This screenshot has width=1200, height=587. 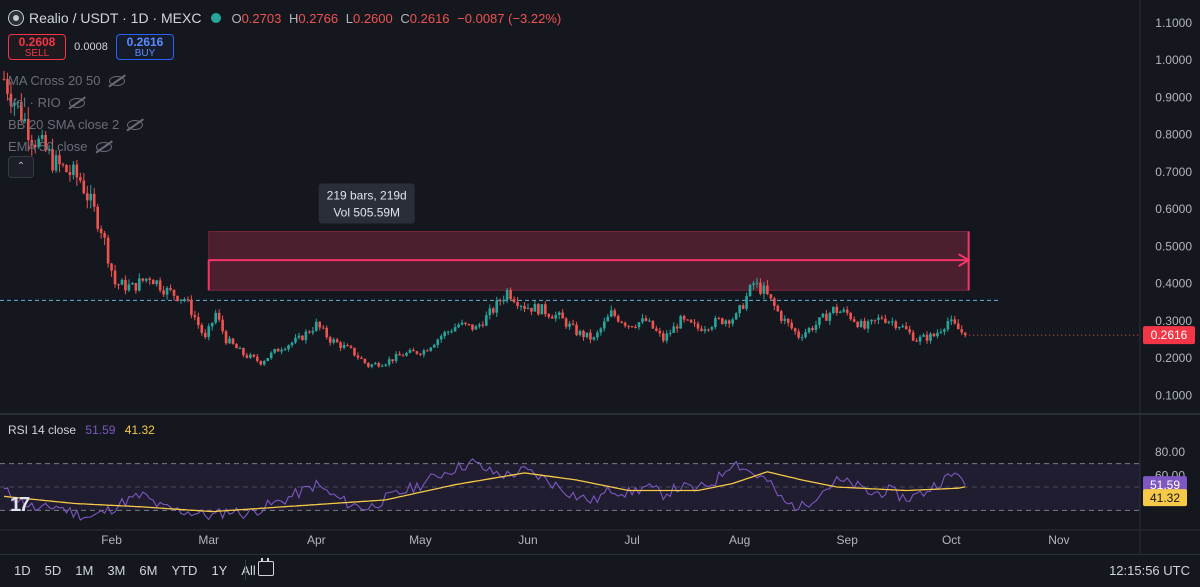 What do you see at coordinates (53, 570) in the screenshot?
I see `range-5d: 5D` at bounding box center [53, 570].